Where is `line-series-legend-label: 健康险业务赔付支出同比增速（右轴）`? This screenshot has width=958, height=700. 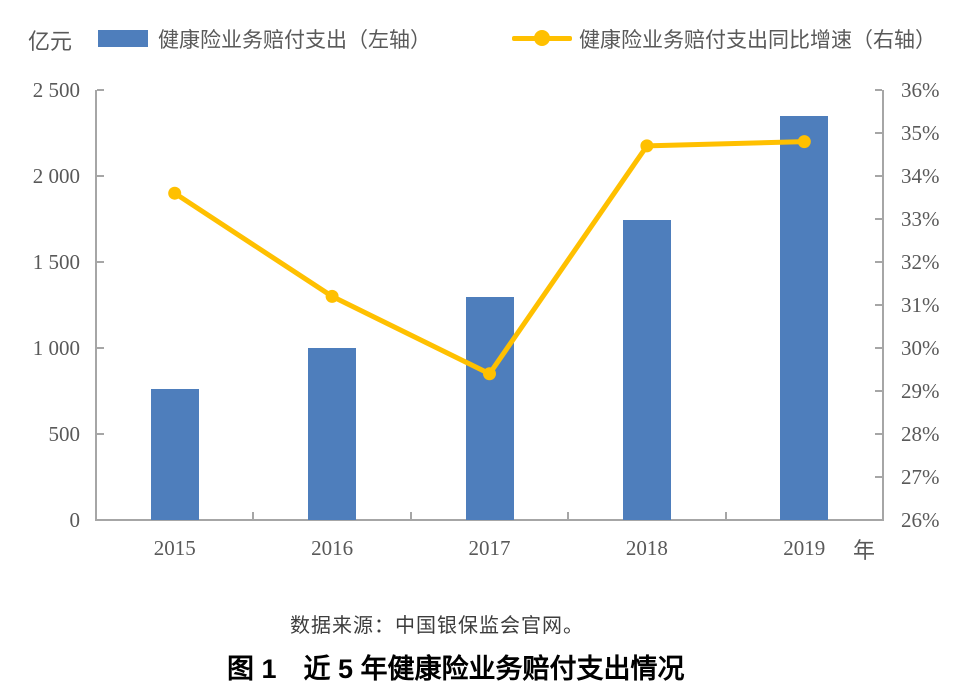 line-series-legend-label: 健康险业务赔付支出同比增速（右轴） is located at coordinates (757, 40).